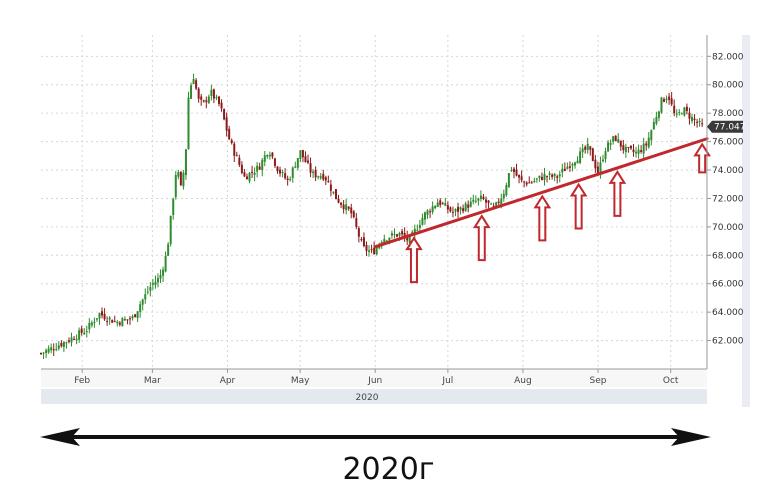 Image resolution: width=777 pixels, height=489 pixels. I want to click on x-tick-label: Aug, so click(523, 381).